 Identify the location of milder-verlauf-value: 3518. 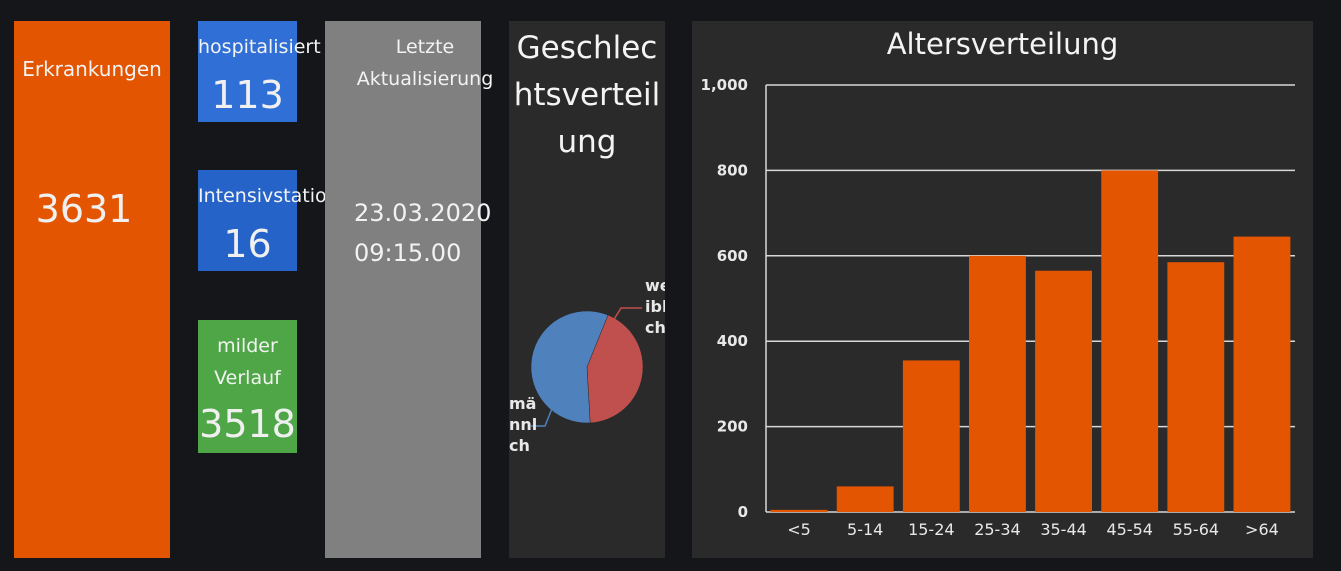
(247, 424).